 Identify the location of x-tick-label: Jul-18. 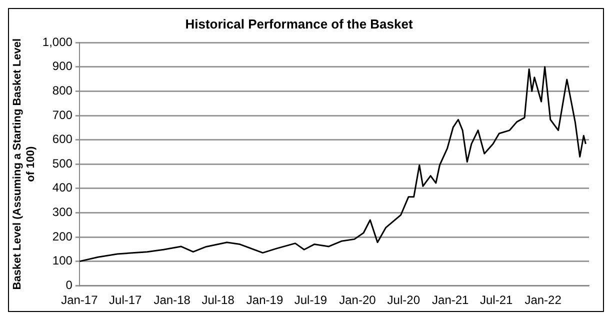
(218, 300).